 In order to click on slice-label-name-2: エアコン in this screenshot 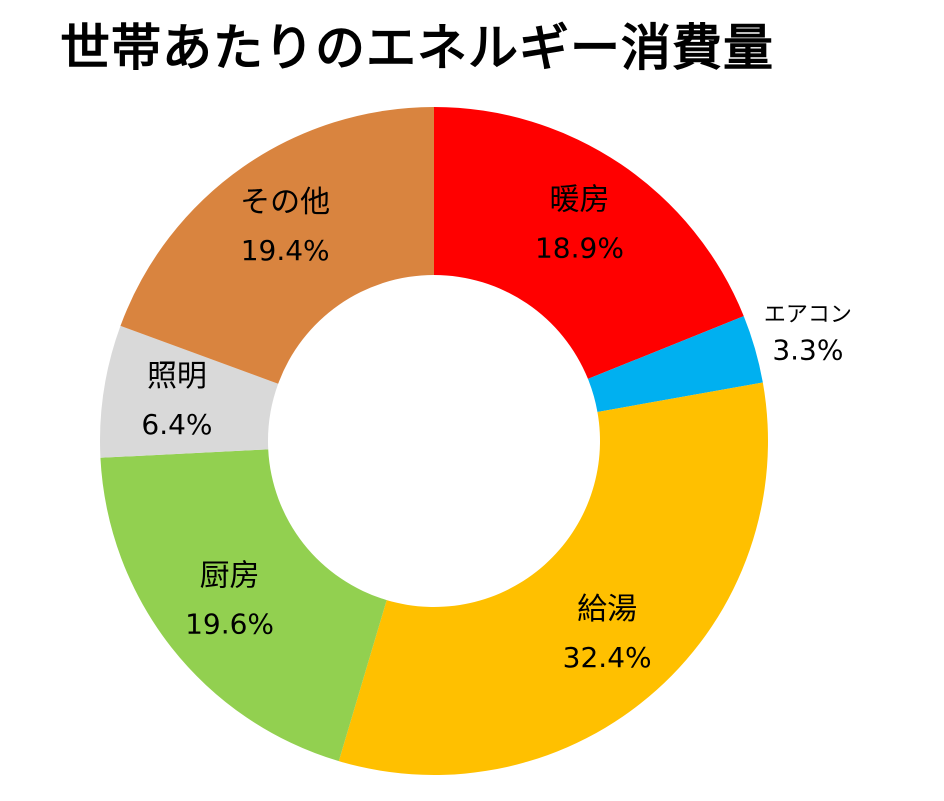, I will do `click(808, 315)`.